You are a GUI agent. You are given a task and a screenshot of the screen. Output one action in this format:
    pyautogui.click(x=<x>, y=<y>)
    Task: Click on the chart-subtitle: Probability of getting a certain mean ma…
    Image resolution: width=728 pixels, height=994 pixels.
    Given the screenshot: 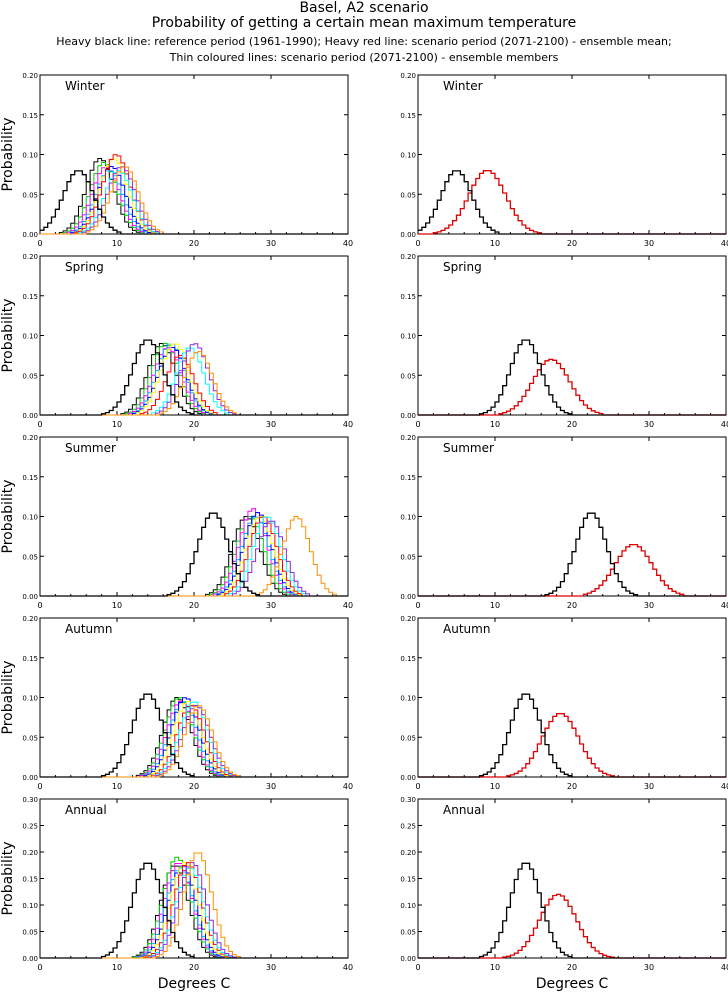 What is the action you would take?
    pyautogui.click(x=364, y=23)
    